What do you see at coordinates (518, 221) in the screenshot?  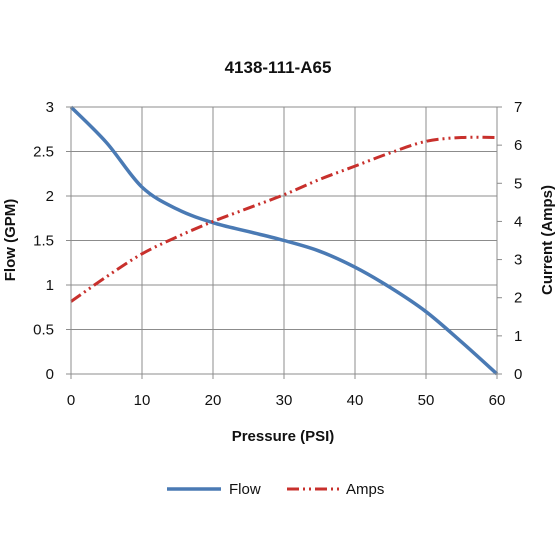 I see `y2-tick-label: 4` at bounding box center [518, 221].